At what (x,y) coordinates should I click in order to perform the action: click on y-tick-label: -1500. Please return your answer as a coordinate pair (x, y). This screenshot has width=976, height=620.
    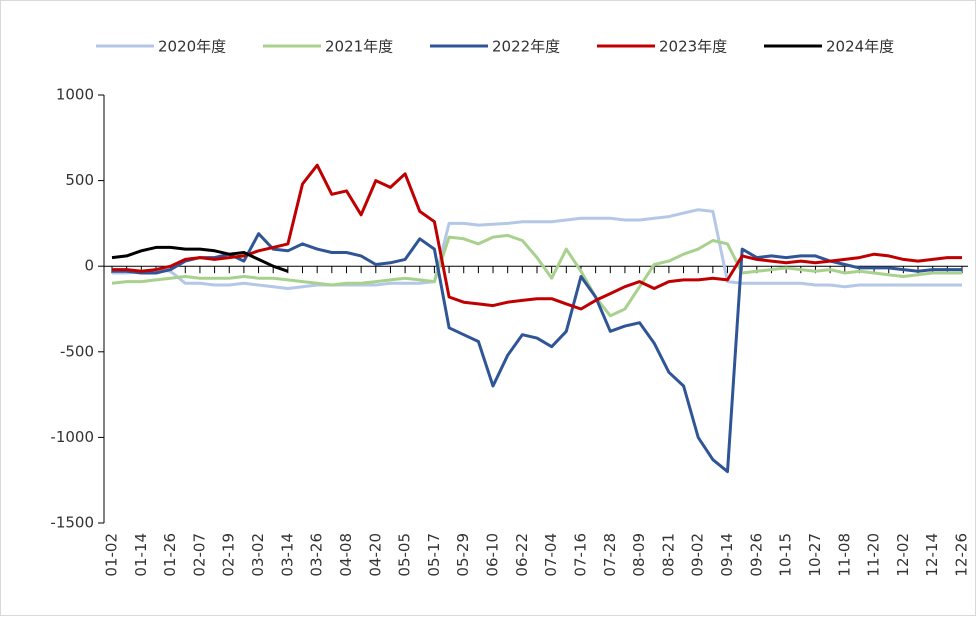
    Looking at the image, I should click on (72, 523).